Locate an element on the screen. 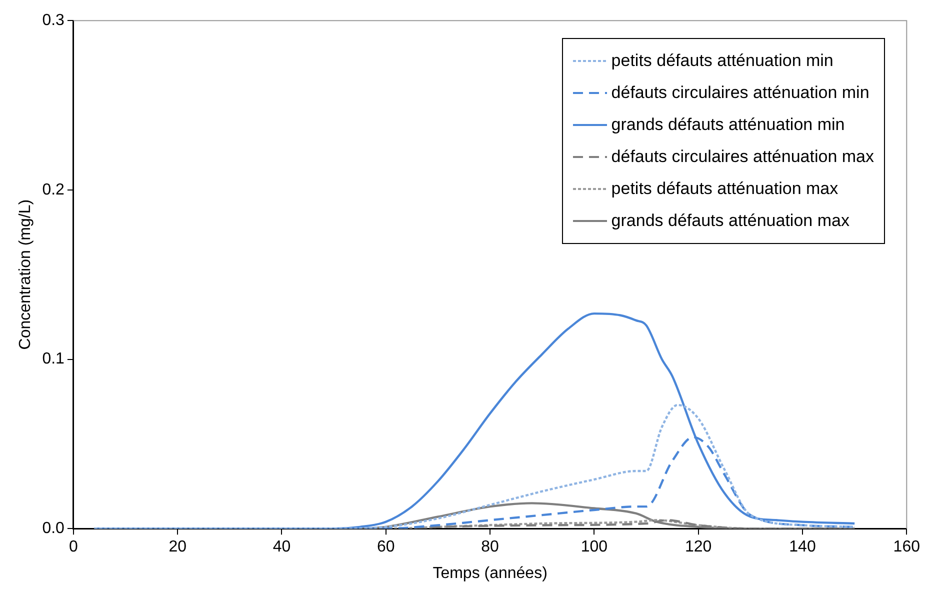 The height and width of the screenshot is (595, 931). y-tick-label: 0.3 is located at coordinates (53, 21).